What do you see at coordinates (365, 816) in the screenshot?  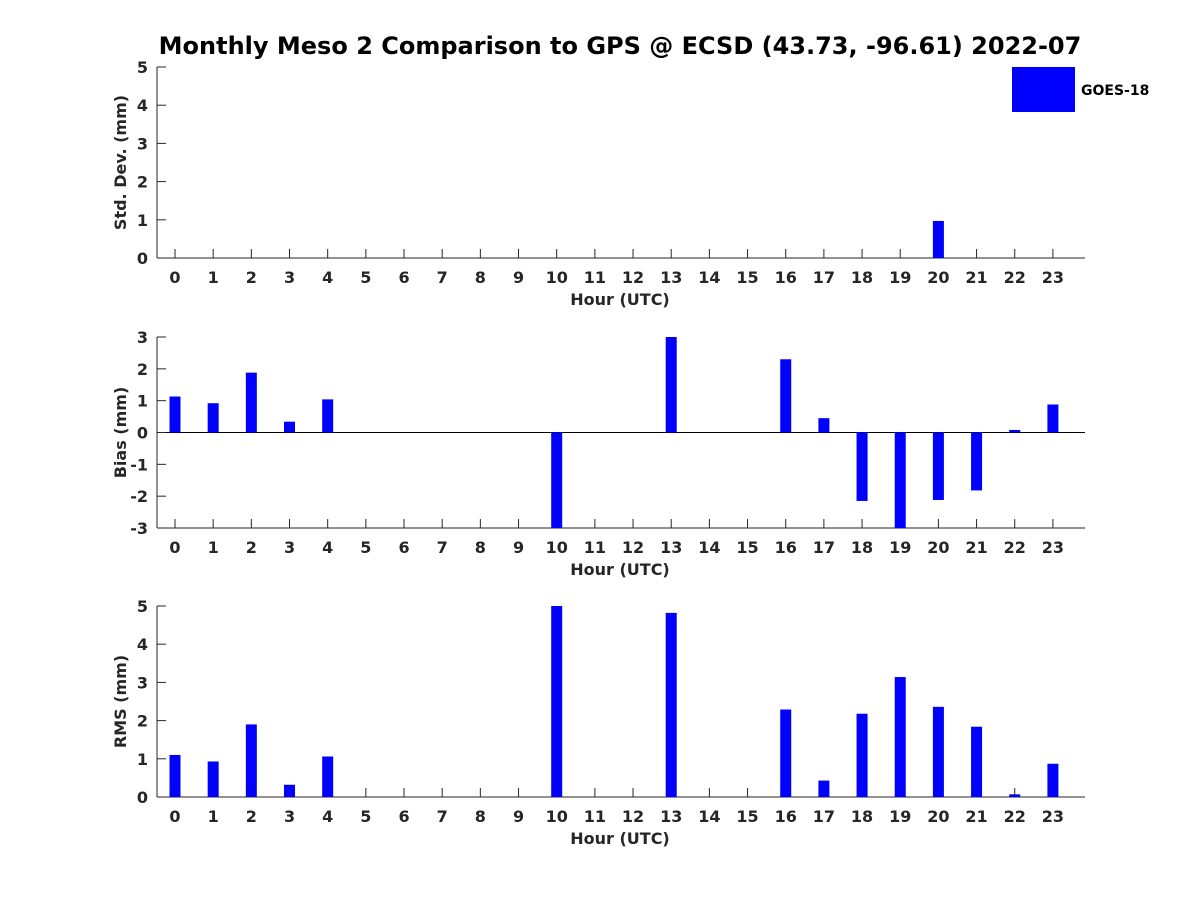 I see `x-tick-label: 5` at bounding box center [365, 816].